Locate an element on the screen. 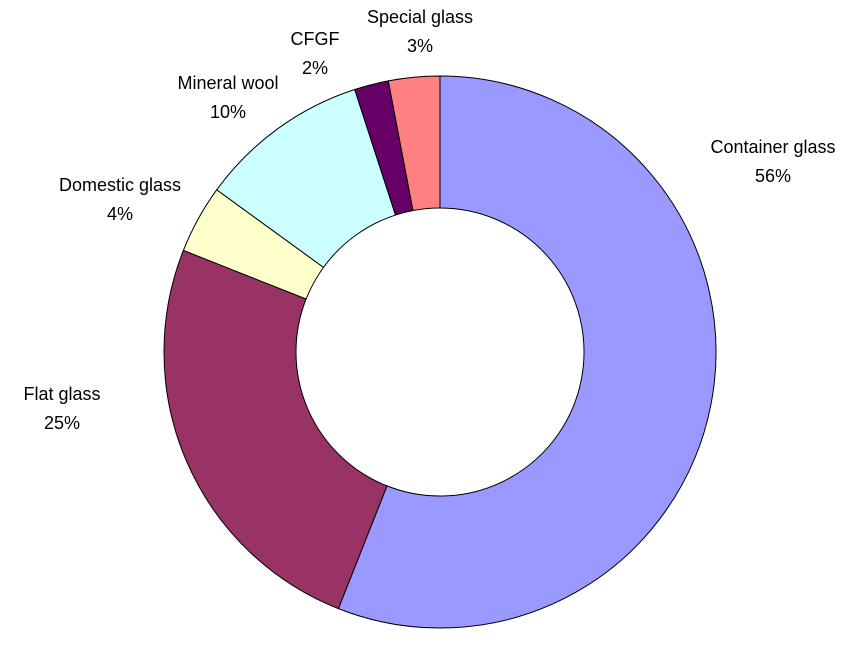 This screenshot has height=650, width=857. slice-value-label: 25% is located at coordinates (62, 423).